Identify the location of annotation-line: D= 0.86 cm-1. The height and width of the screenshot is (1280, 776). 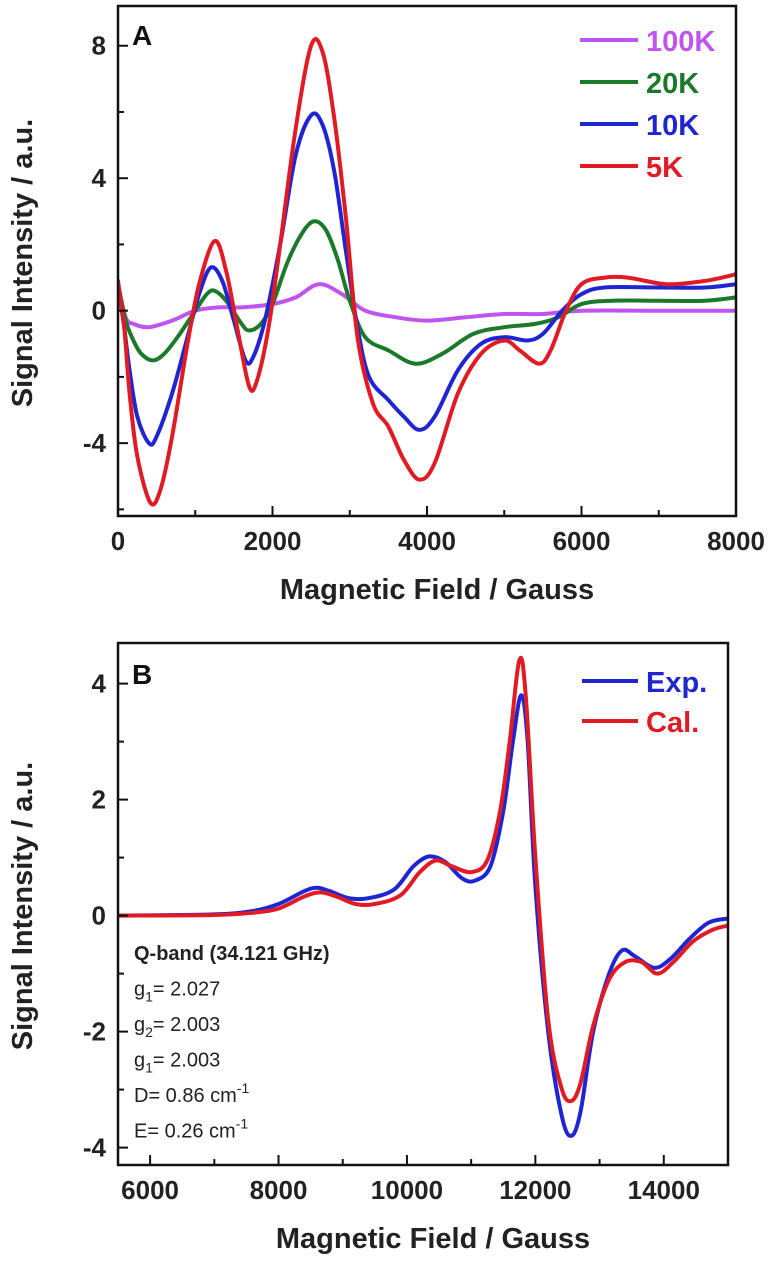
(191, 1093).